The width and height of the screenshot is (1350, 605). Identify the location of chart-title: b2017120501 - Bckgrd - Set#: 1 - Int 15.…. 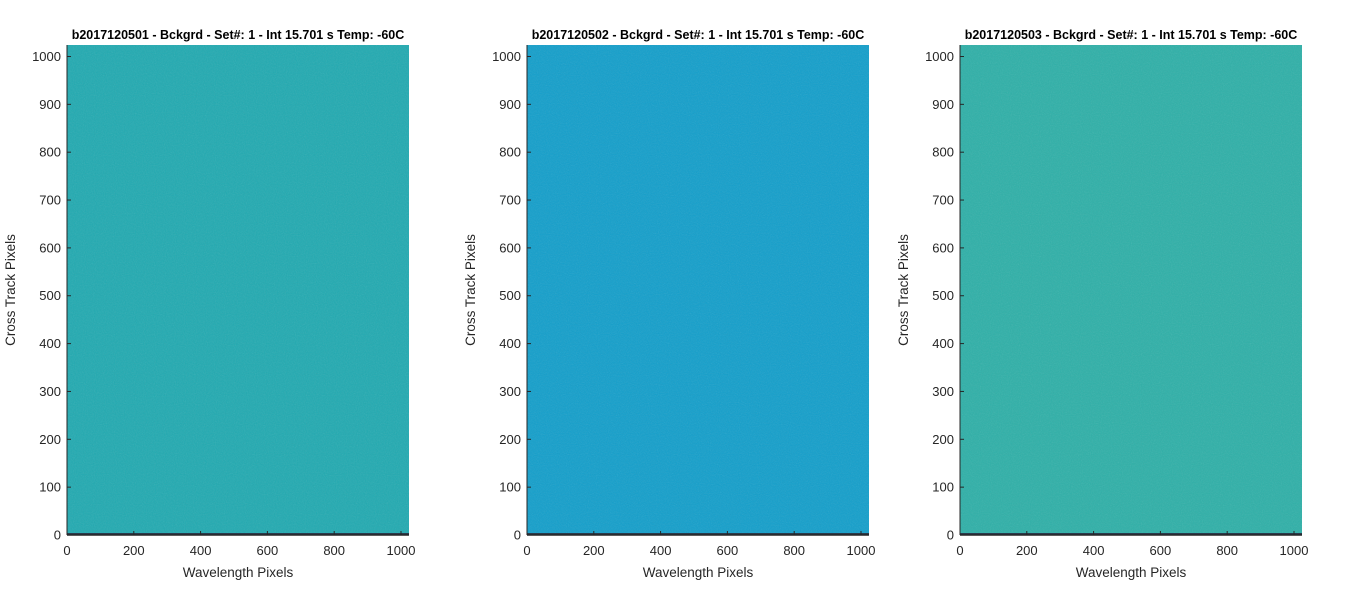
(238, 35).